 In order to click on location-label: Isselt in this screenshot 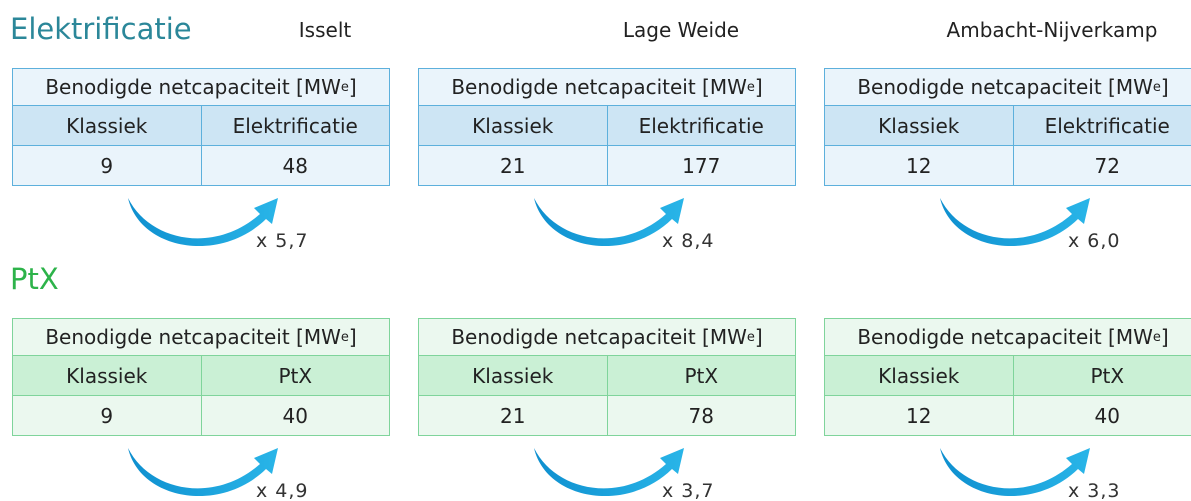, I will do `click(325, 30)`.